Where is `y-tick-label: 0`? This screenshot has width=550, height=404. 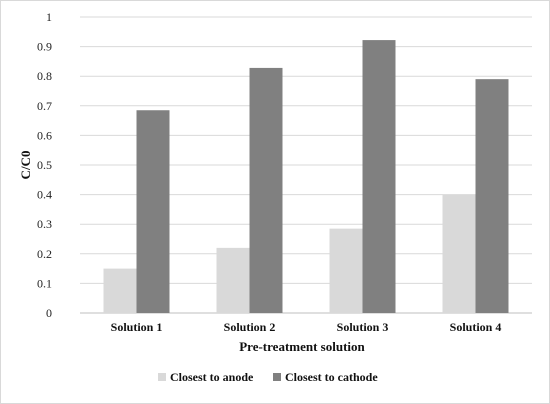 y-tick-label: 0 is located at coordinates (49, 313).